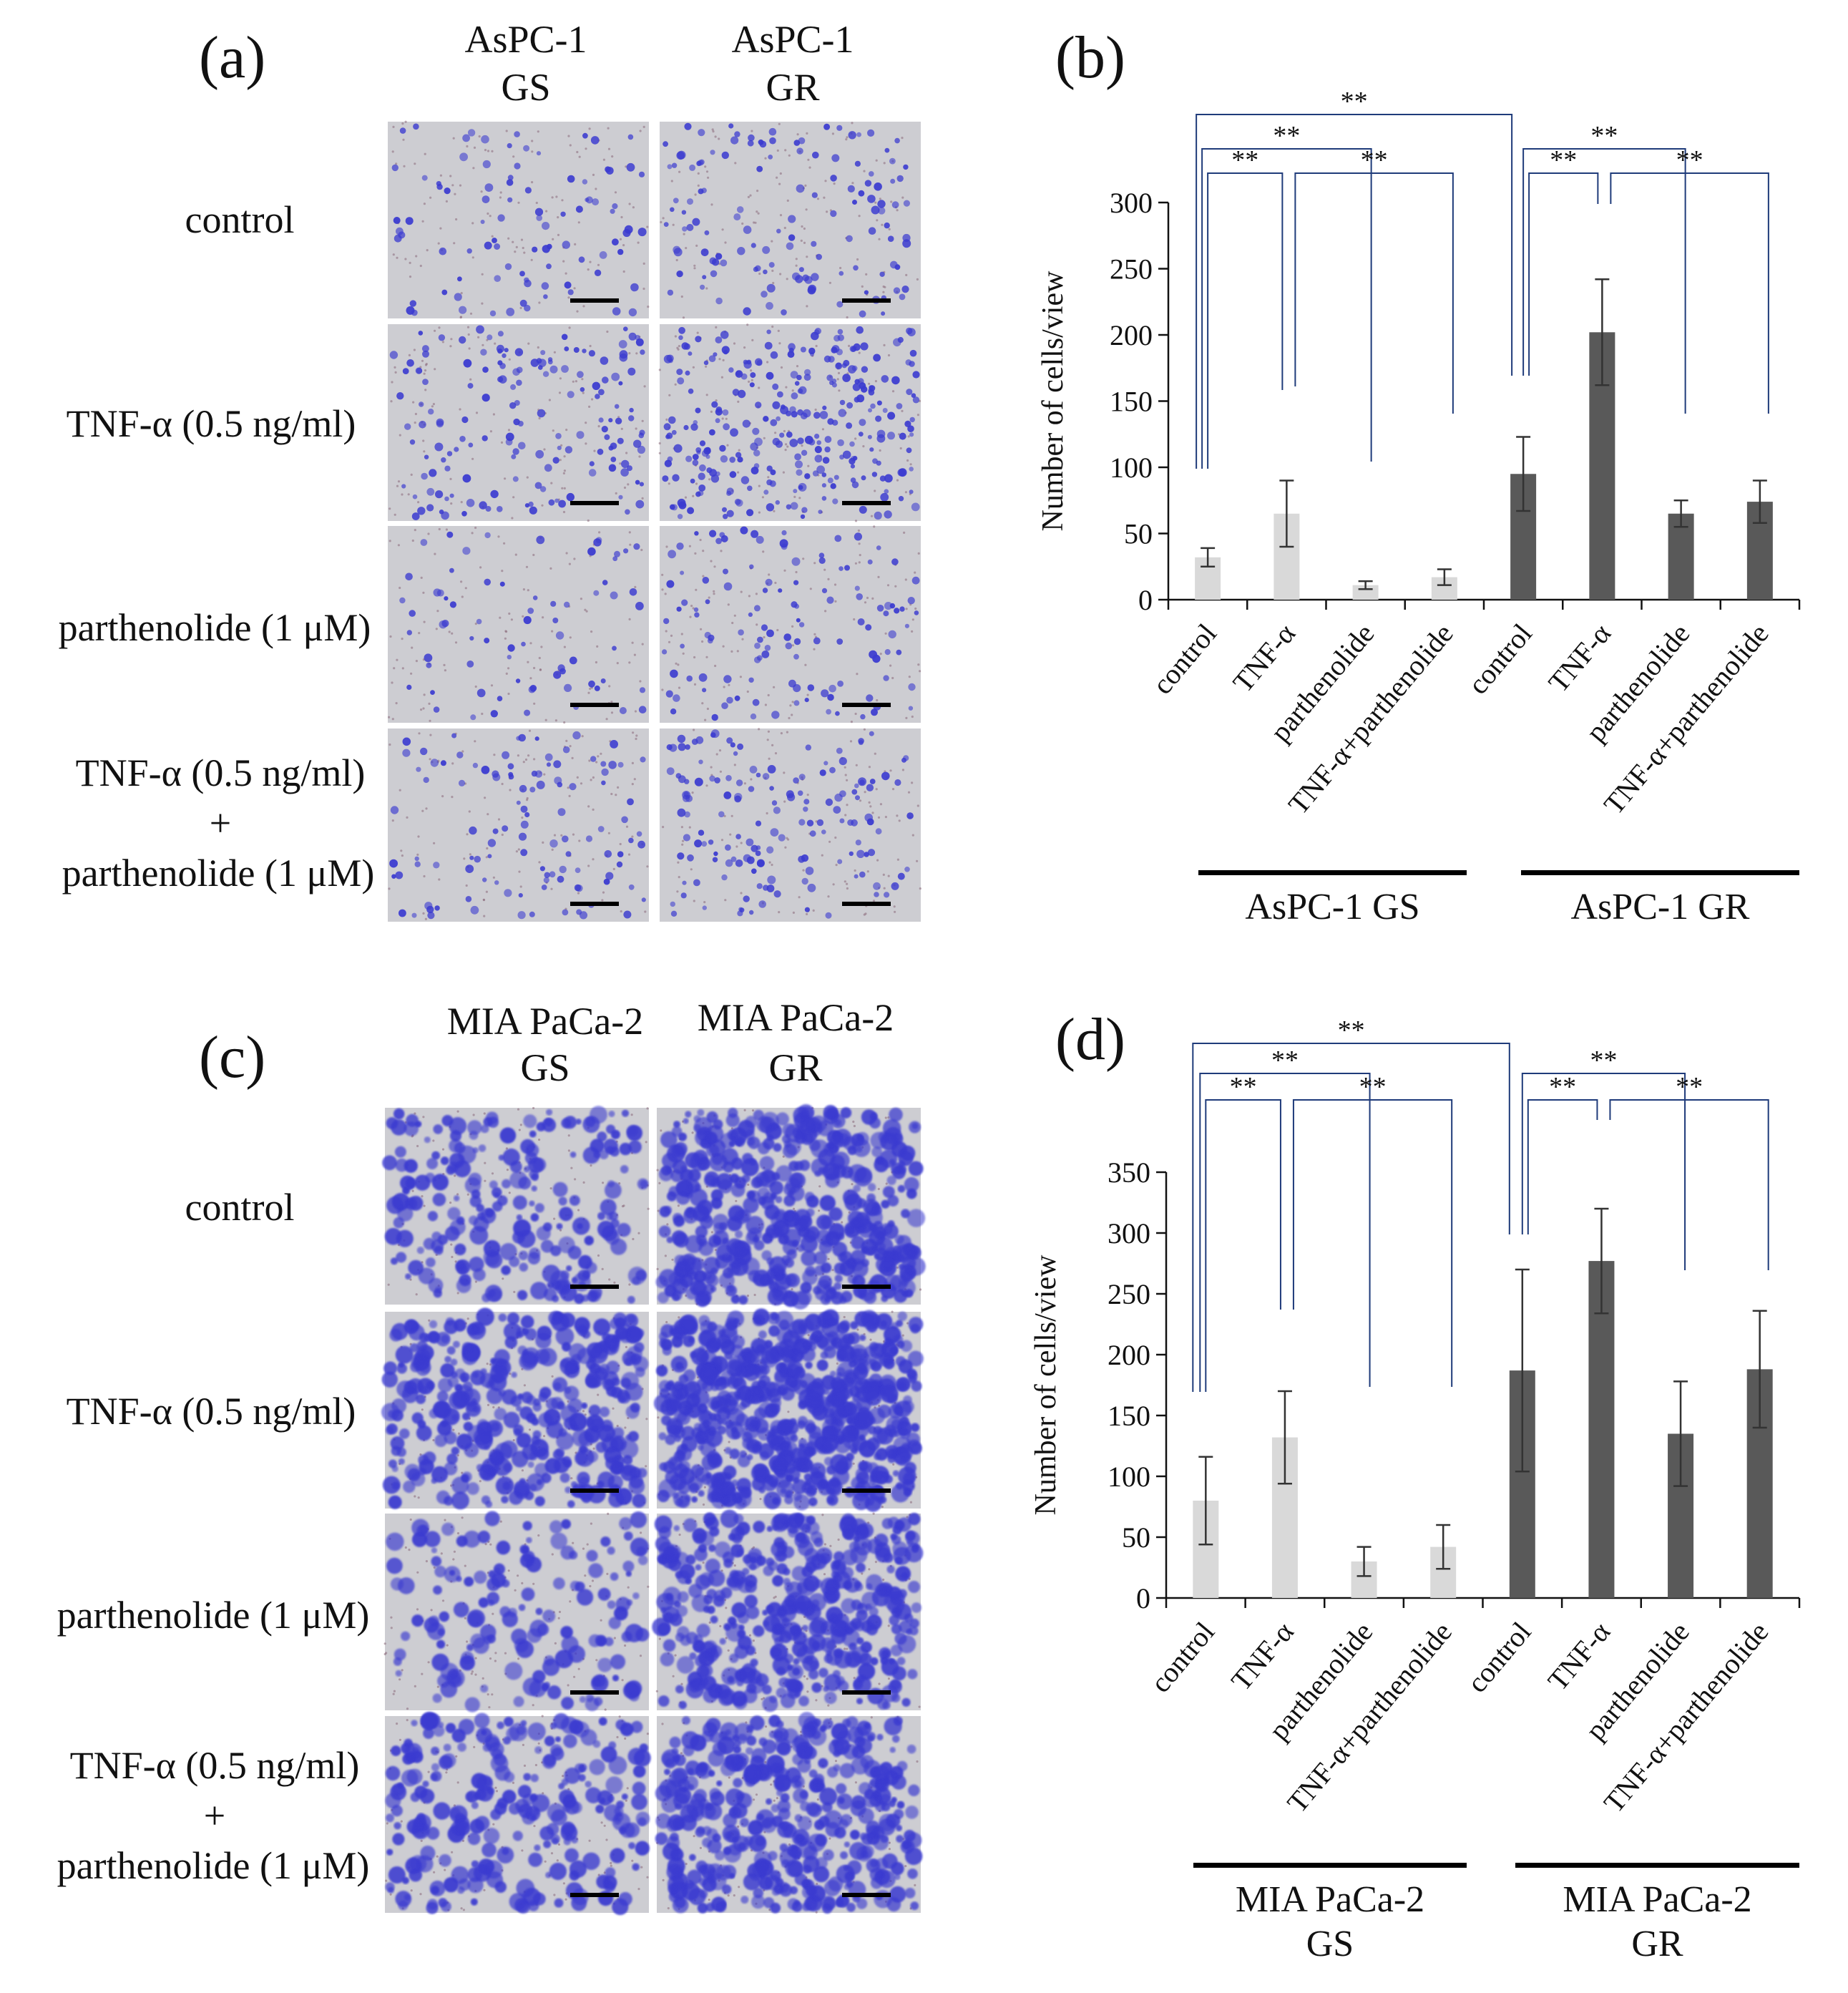  I want to click on panel-a-row4-label-line3: parthenolide (1 μM), so click(218, 874).